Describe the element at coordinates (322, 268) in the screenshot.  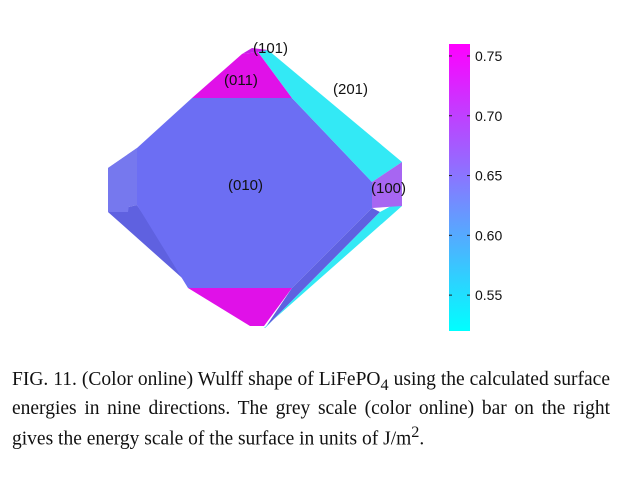
I see `facet-lower-right` at that location.